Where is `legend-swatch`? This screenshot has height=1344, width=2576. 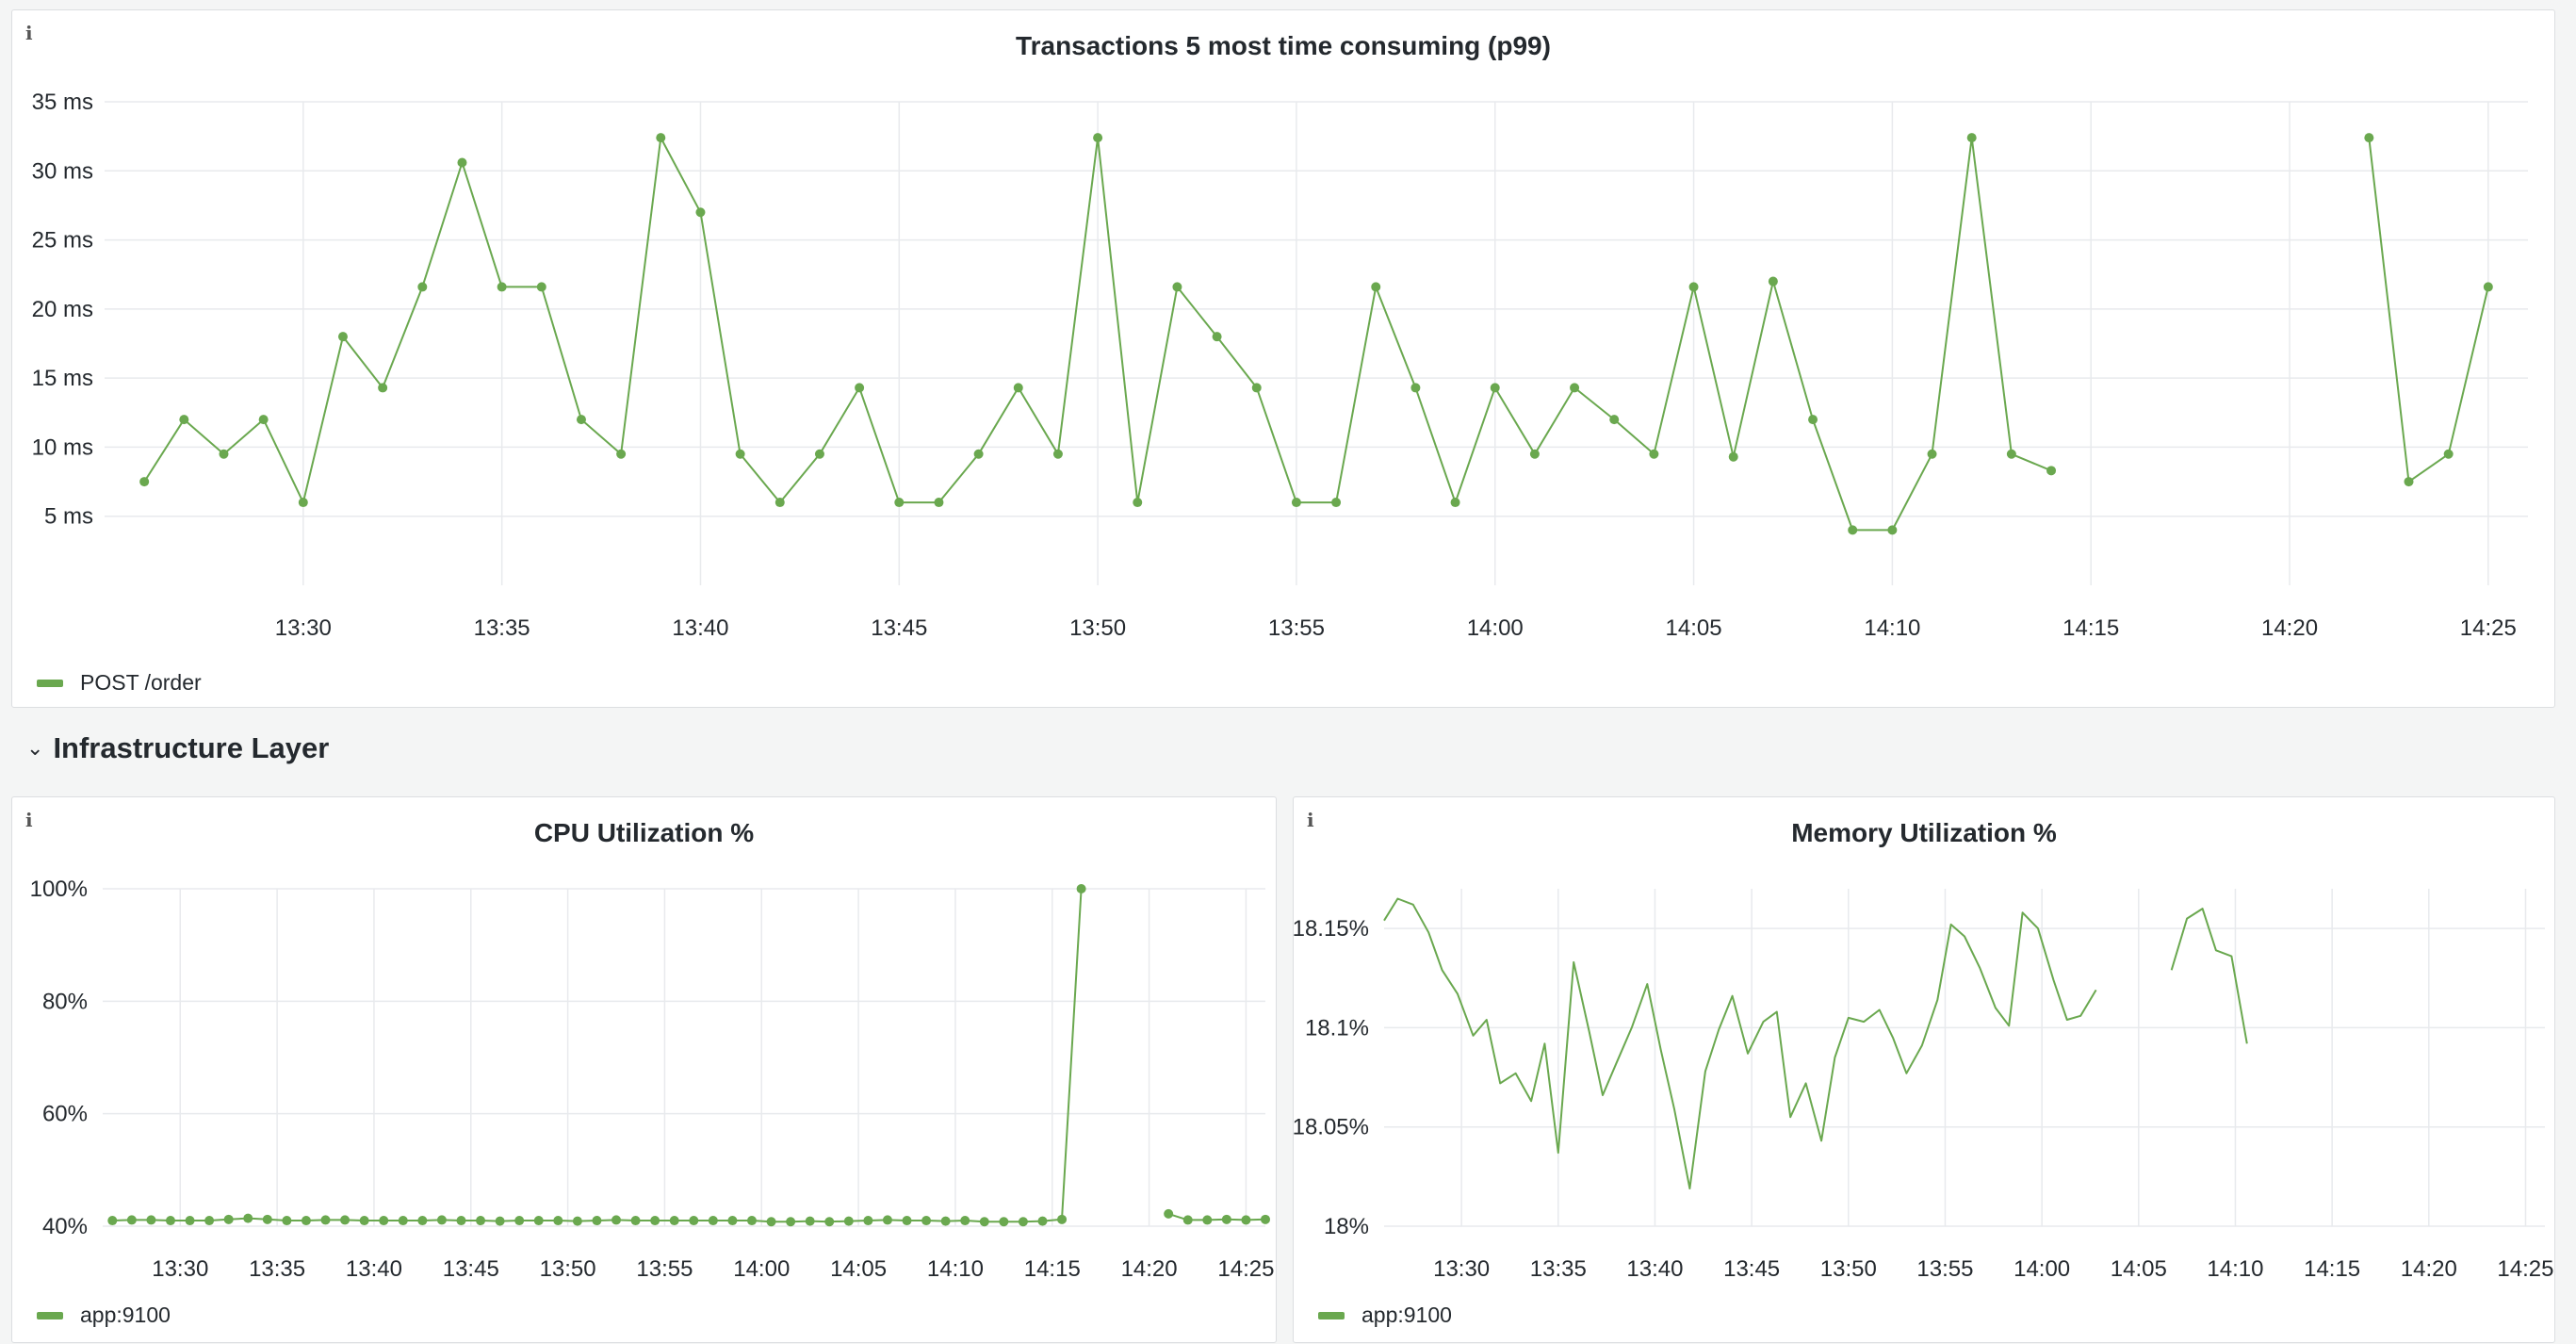 legend-swatch is located at coordinates (50, 1315).